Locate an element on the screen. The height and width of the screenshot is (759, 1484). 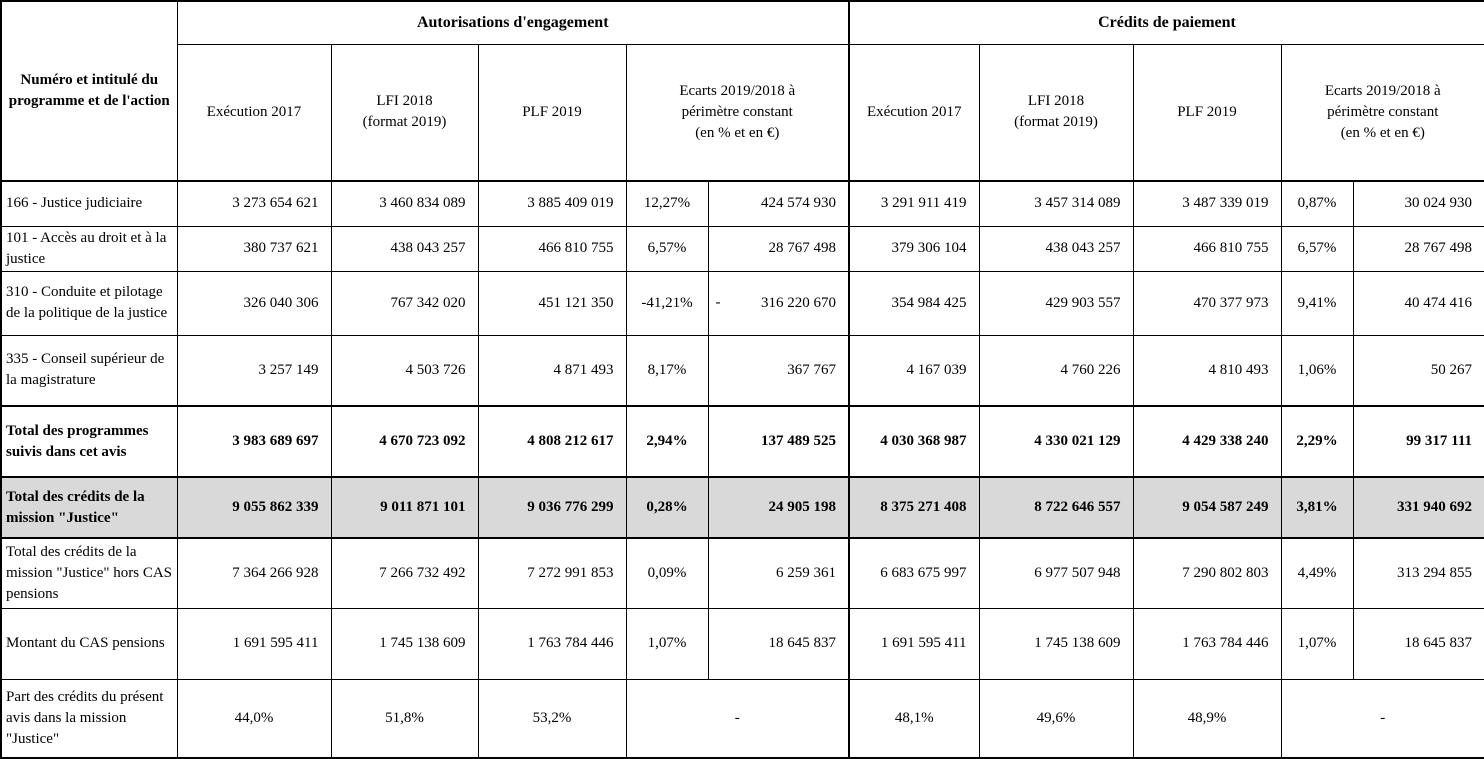
cell-ae-execution-2017: 380 737 621 is located at coordinates (254, 248).